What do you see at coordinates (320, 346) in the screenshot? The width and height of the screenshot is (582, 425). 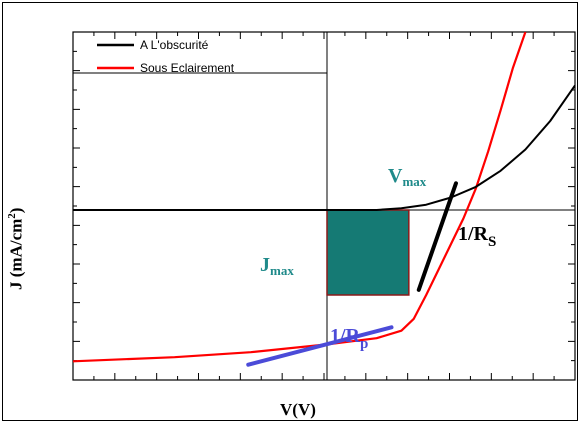 I see `parallel-resistance-tangent` at bounding box center [320, 346].